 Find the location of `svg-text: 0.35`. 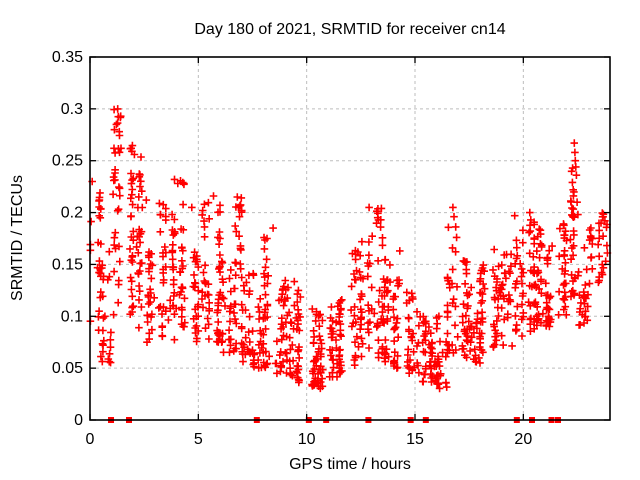

svg-text: 0.35 is located at coordinates (67, 57).